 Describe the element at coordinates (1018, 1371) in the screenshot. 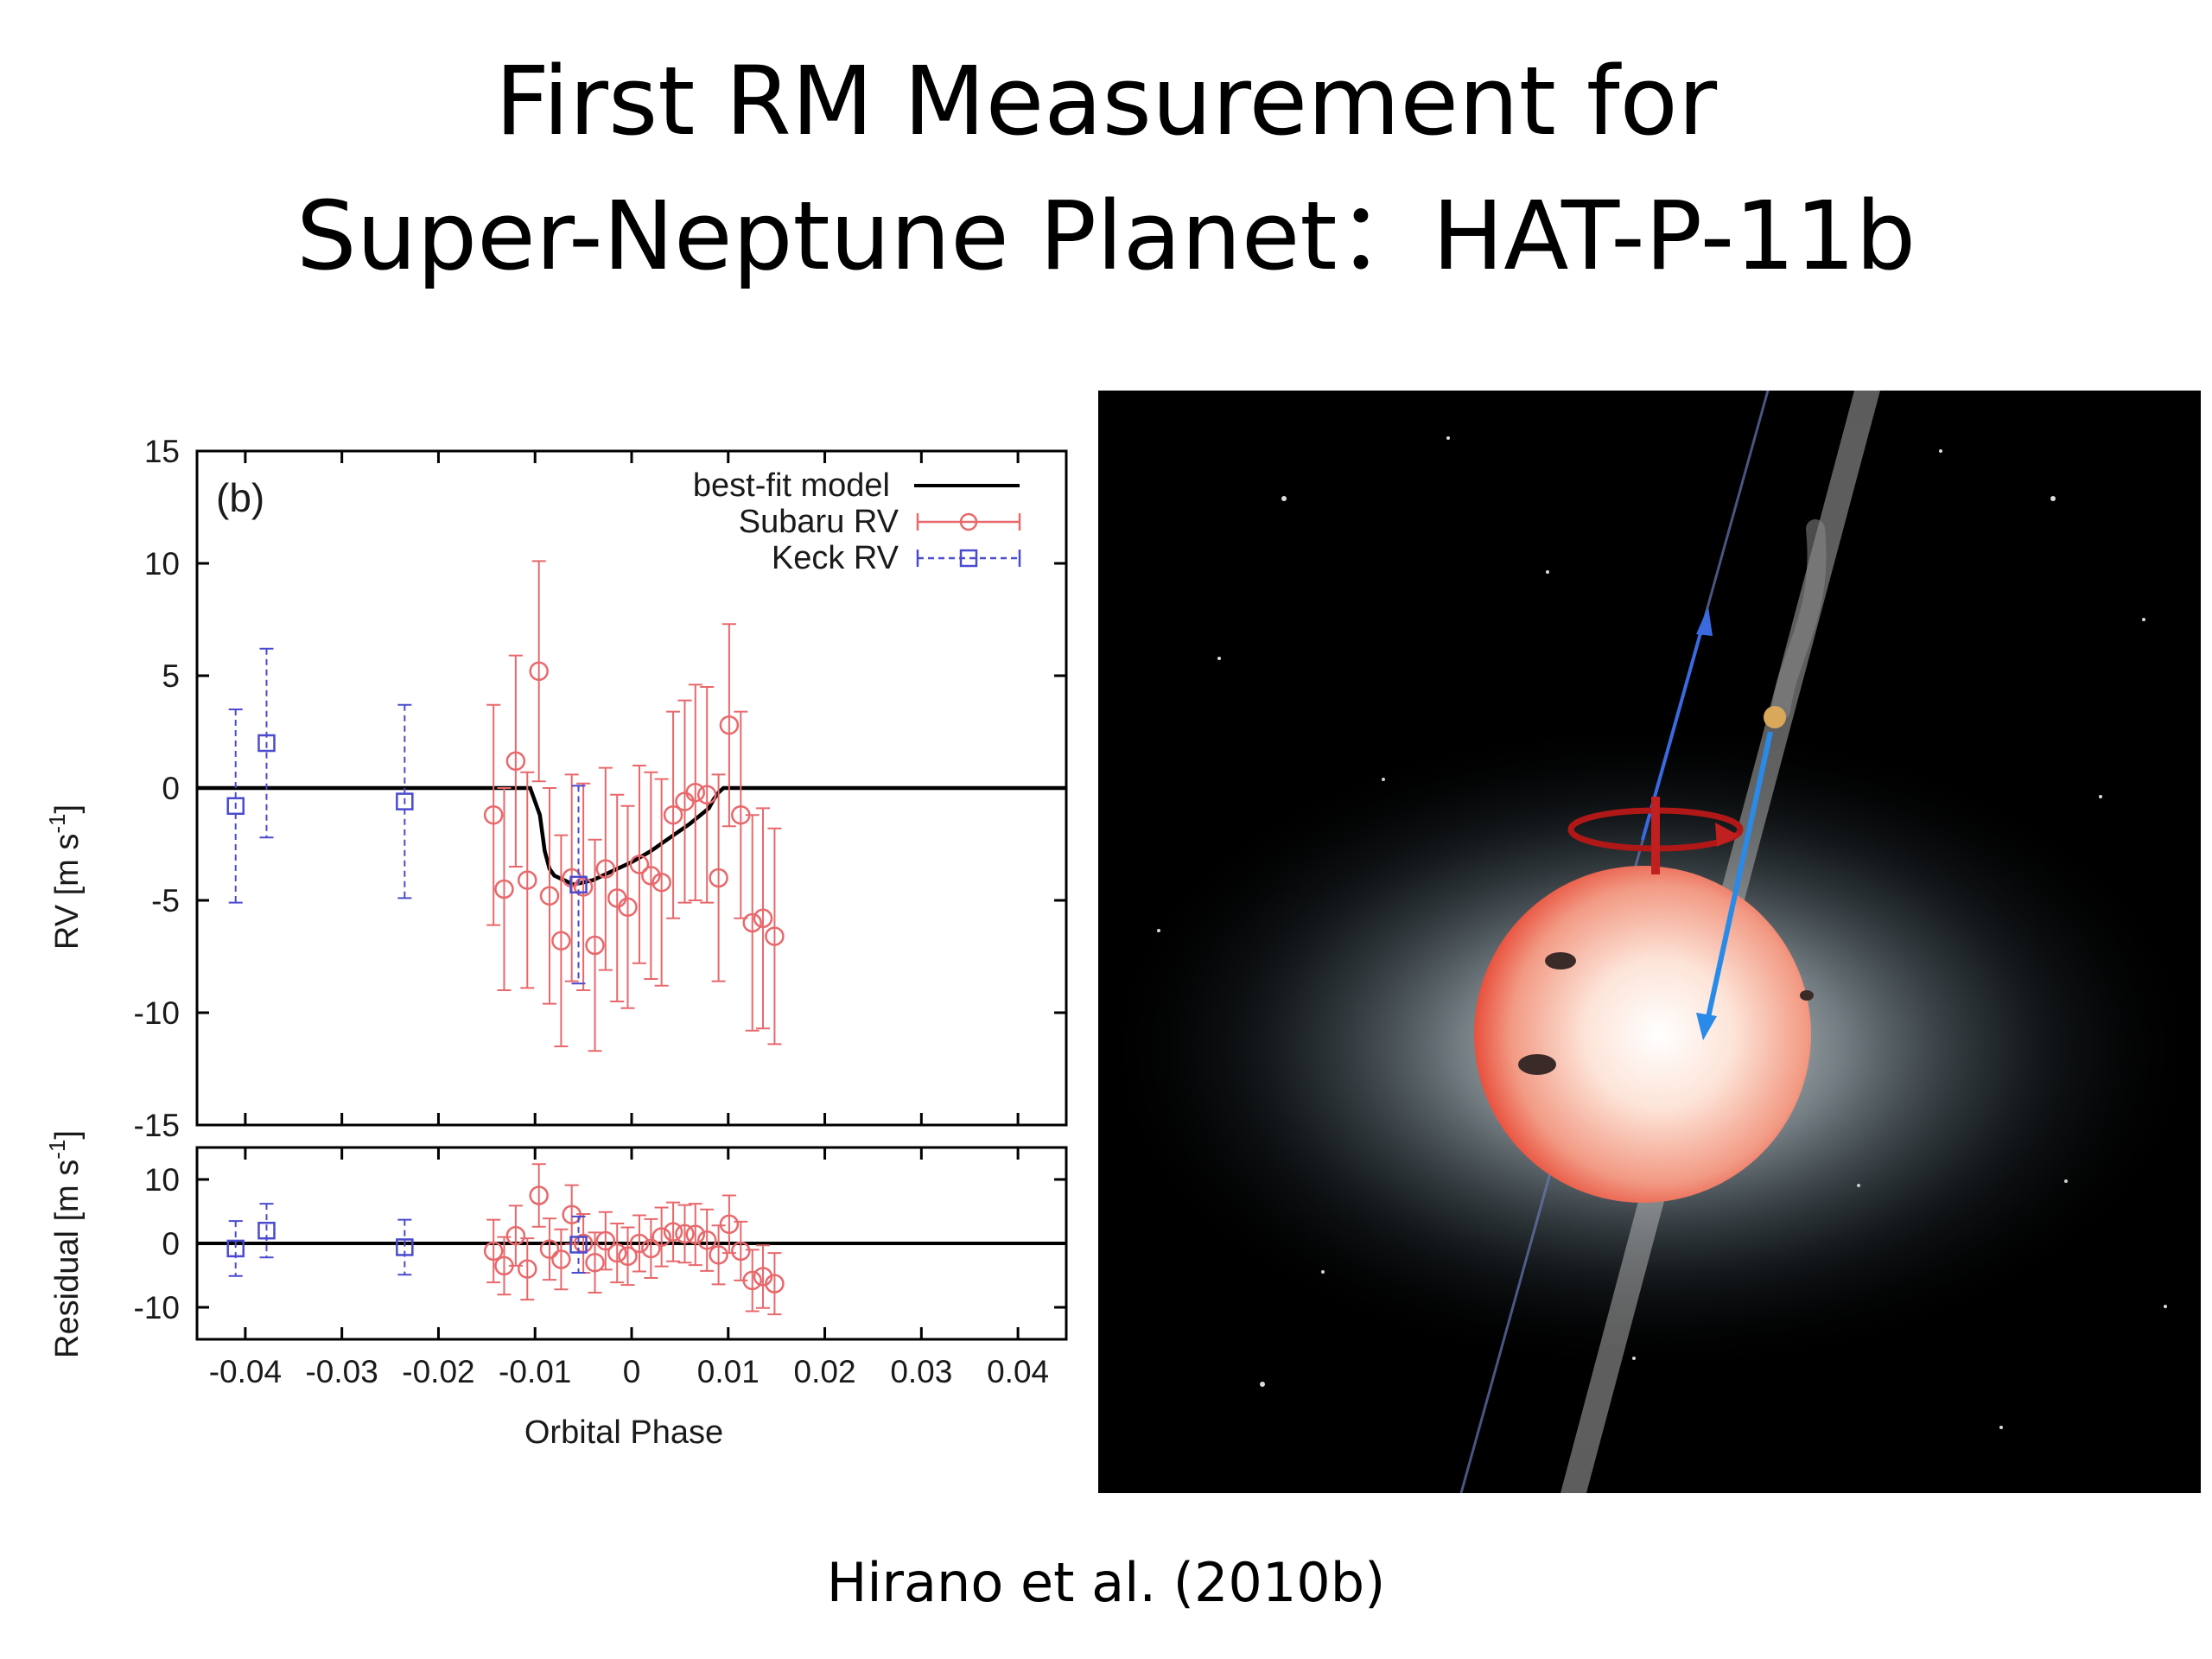

I see `x-tick-label: 0.04` at that location.